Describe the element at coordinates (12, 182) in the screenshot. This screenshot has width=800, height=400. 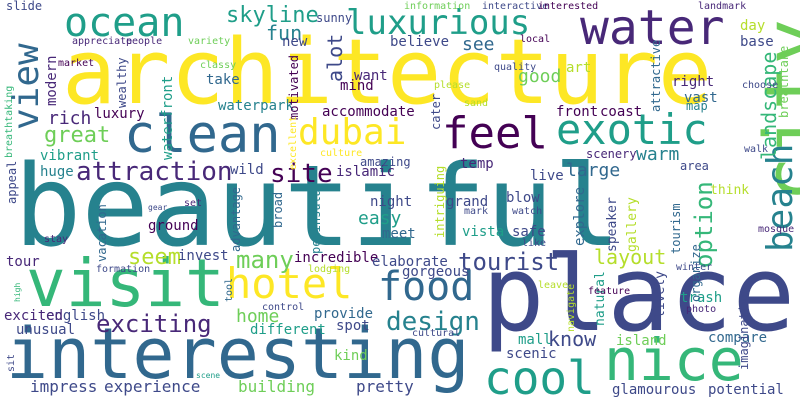
I see `word-appeal: appeal` at that location.